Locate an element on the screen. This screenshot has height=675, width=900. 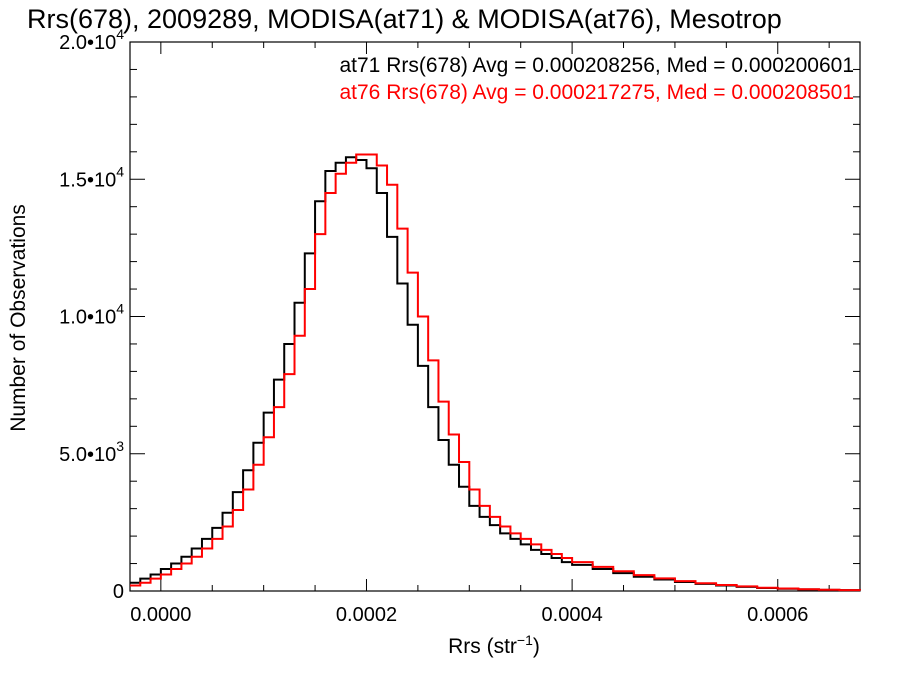
x-axis-title-tail: ) is located at coordinates (536, 646).